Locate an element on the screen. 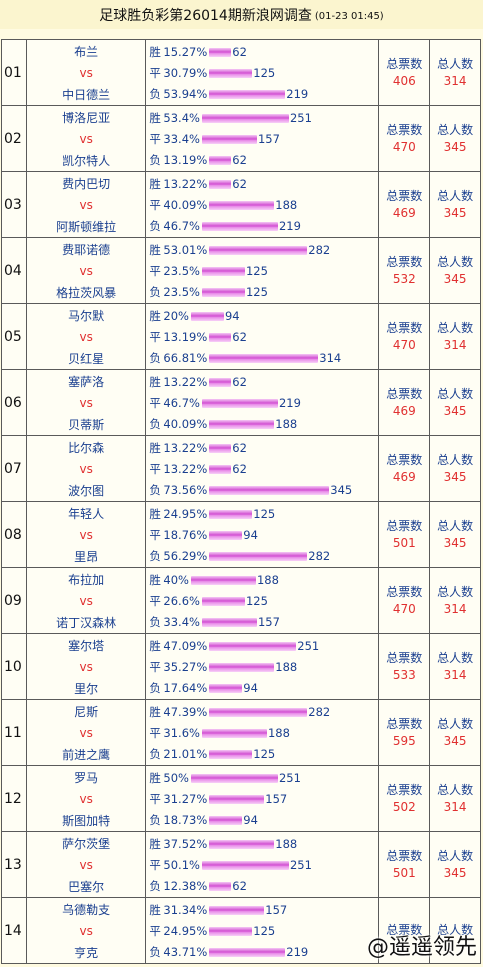 The height and width of the screenshot is (967, 483). away-team: 诺丁汉森林 is located at coordinates (86, 623).